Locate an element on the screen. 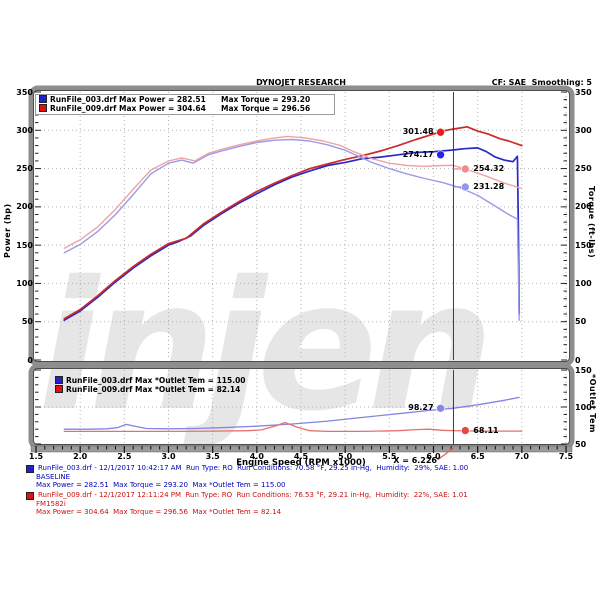  rpm-axis-tick-label: 4.0 is located at coordinates (256, 456).